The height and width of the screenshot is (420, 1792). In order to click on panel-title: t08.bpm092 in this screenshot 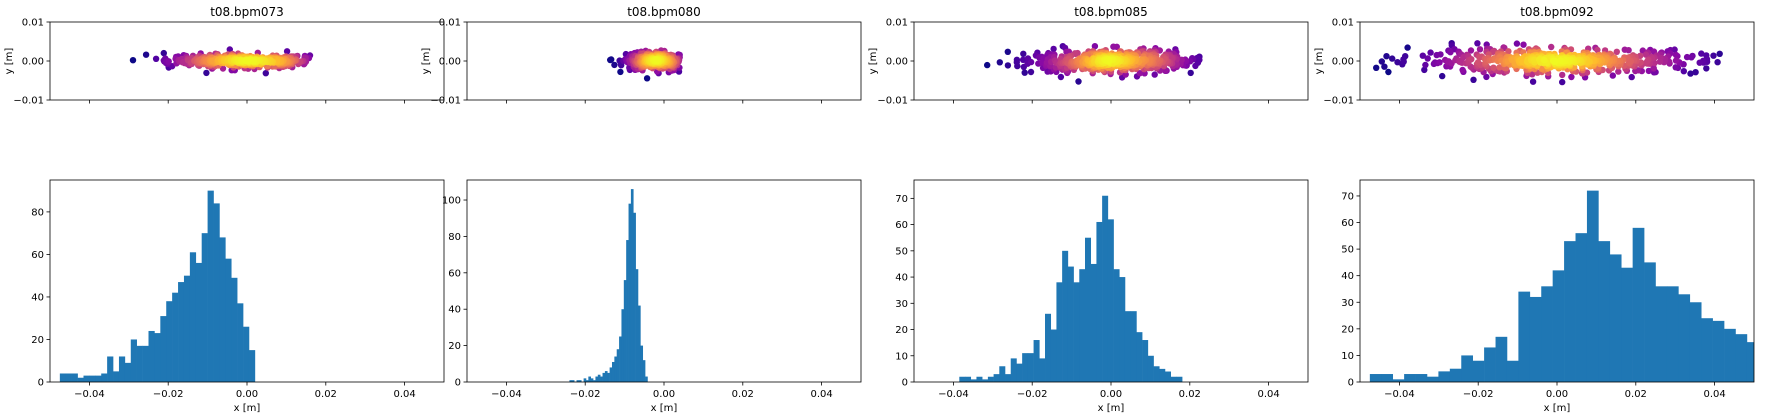, I will do `click(1557, 12)`.